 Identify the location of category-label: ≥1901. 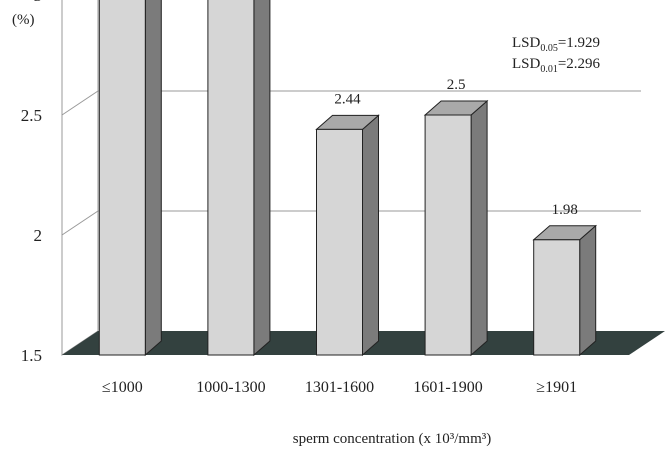
(556, 387).